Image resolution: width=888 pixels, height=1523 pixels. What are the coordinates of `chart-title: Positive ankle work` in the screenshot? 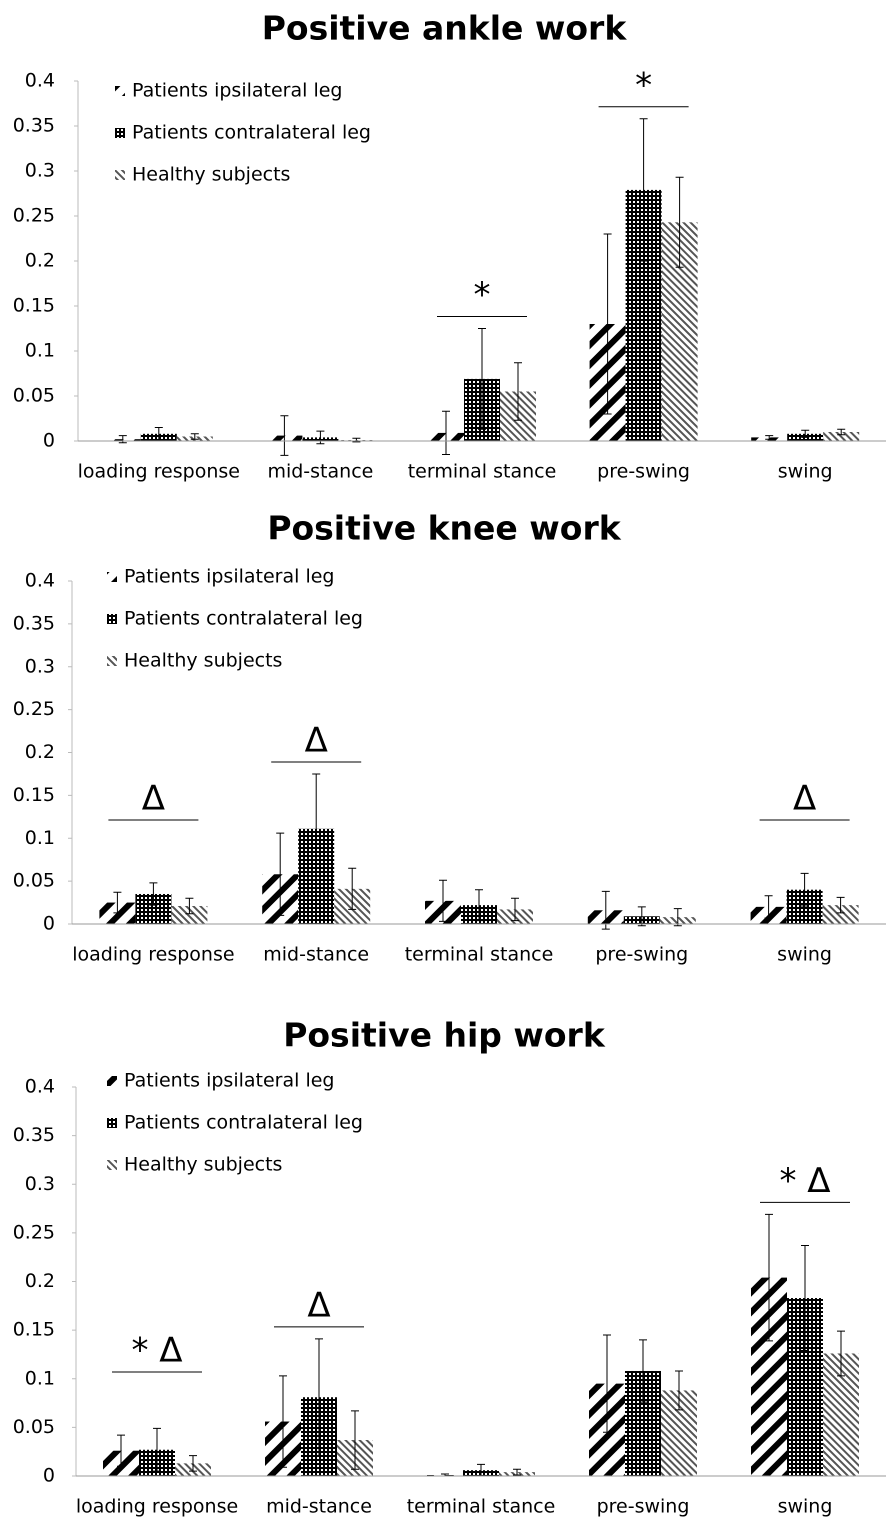 It's located at (445, 28).